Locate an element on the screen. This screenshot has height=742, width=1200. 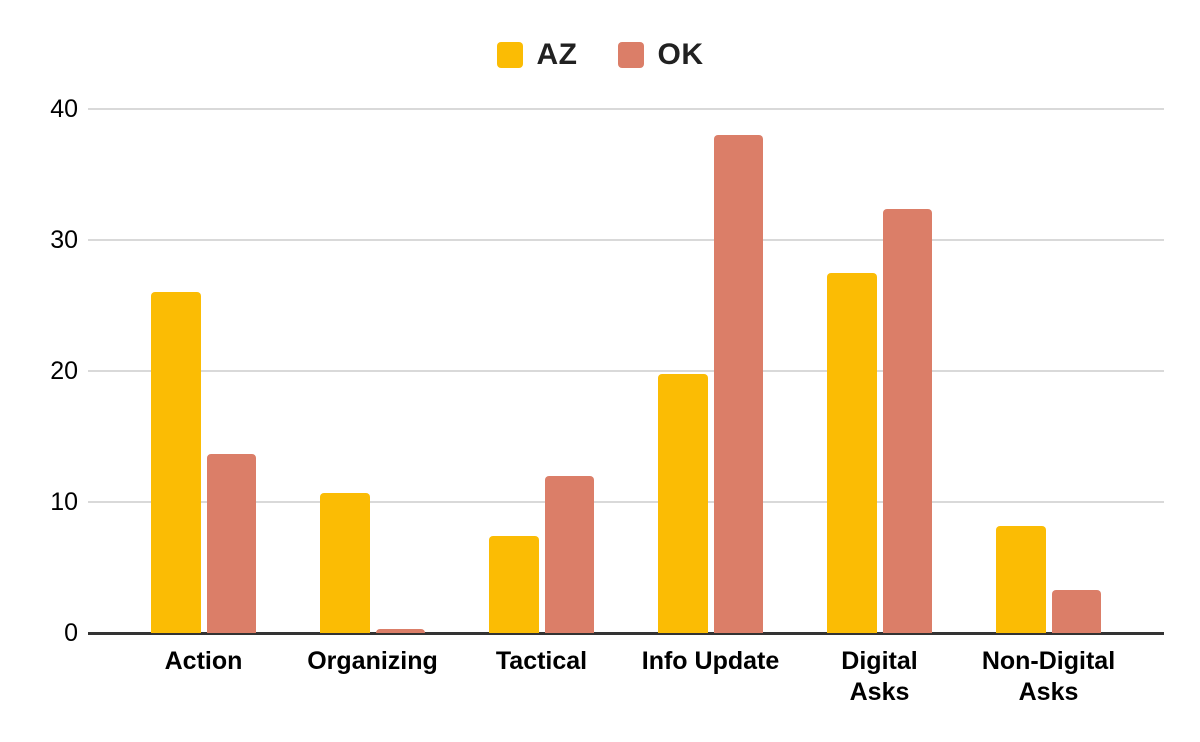
legend-item-ok: OK is located at coordinates (660, 55).